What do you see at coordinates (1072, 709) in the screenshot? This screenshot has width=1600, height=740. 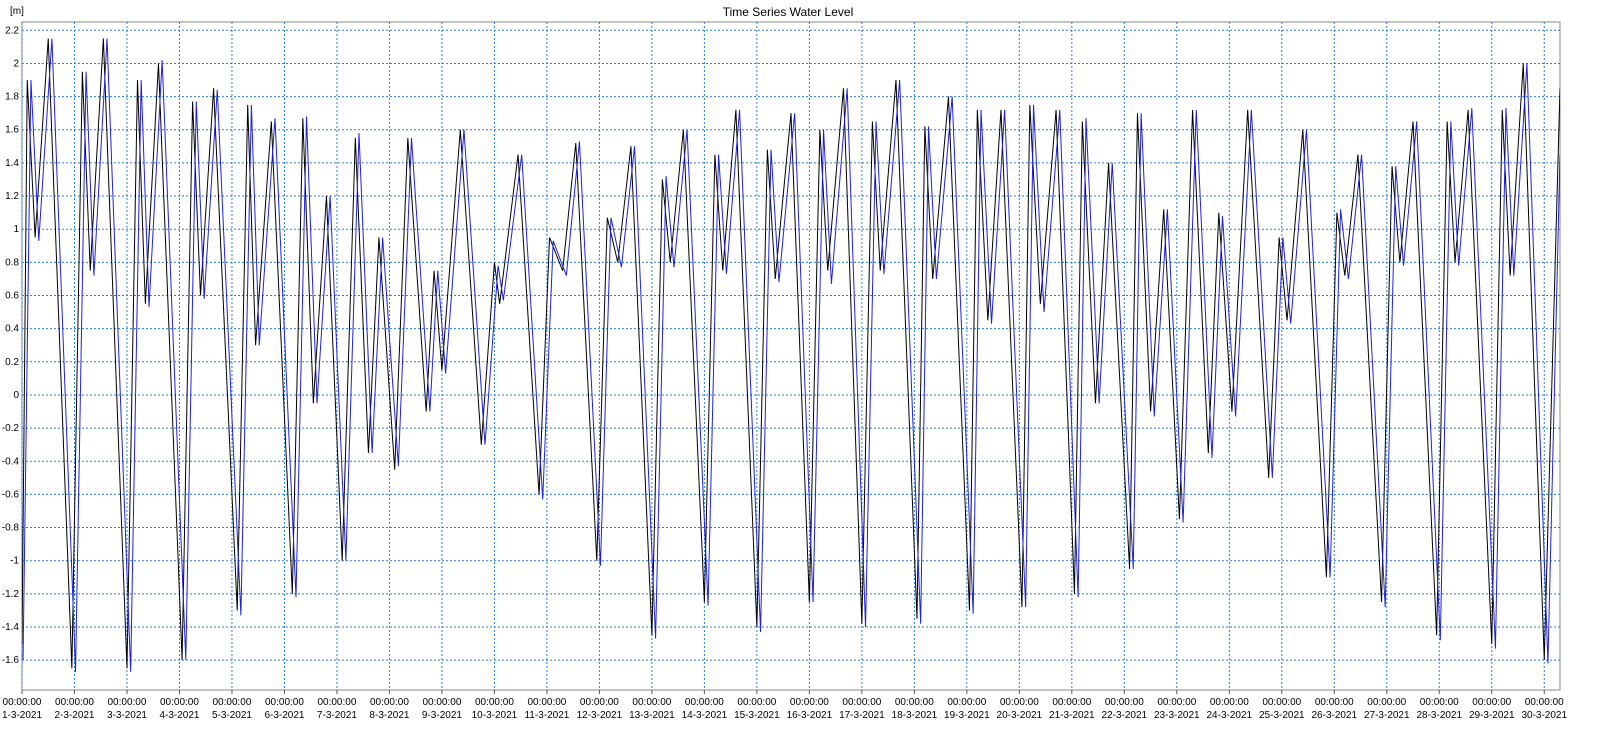 I see `x-tick-label: 00:00:00 21-3-2021` at bounding box center [1072, 709].